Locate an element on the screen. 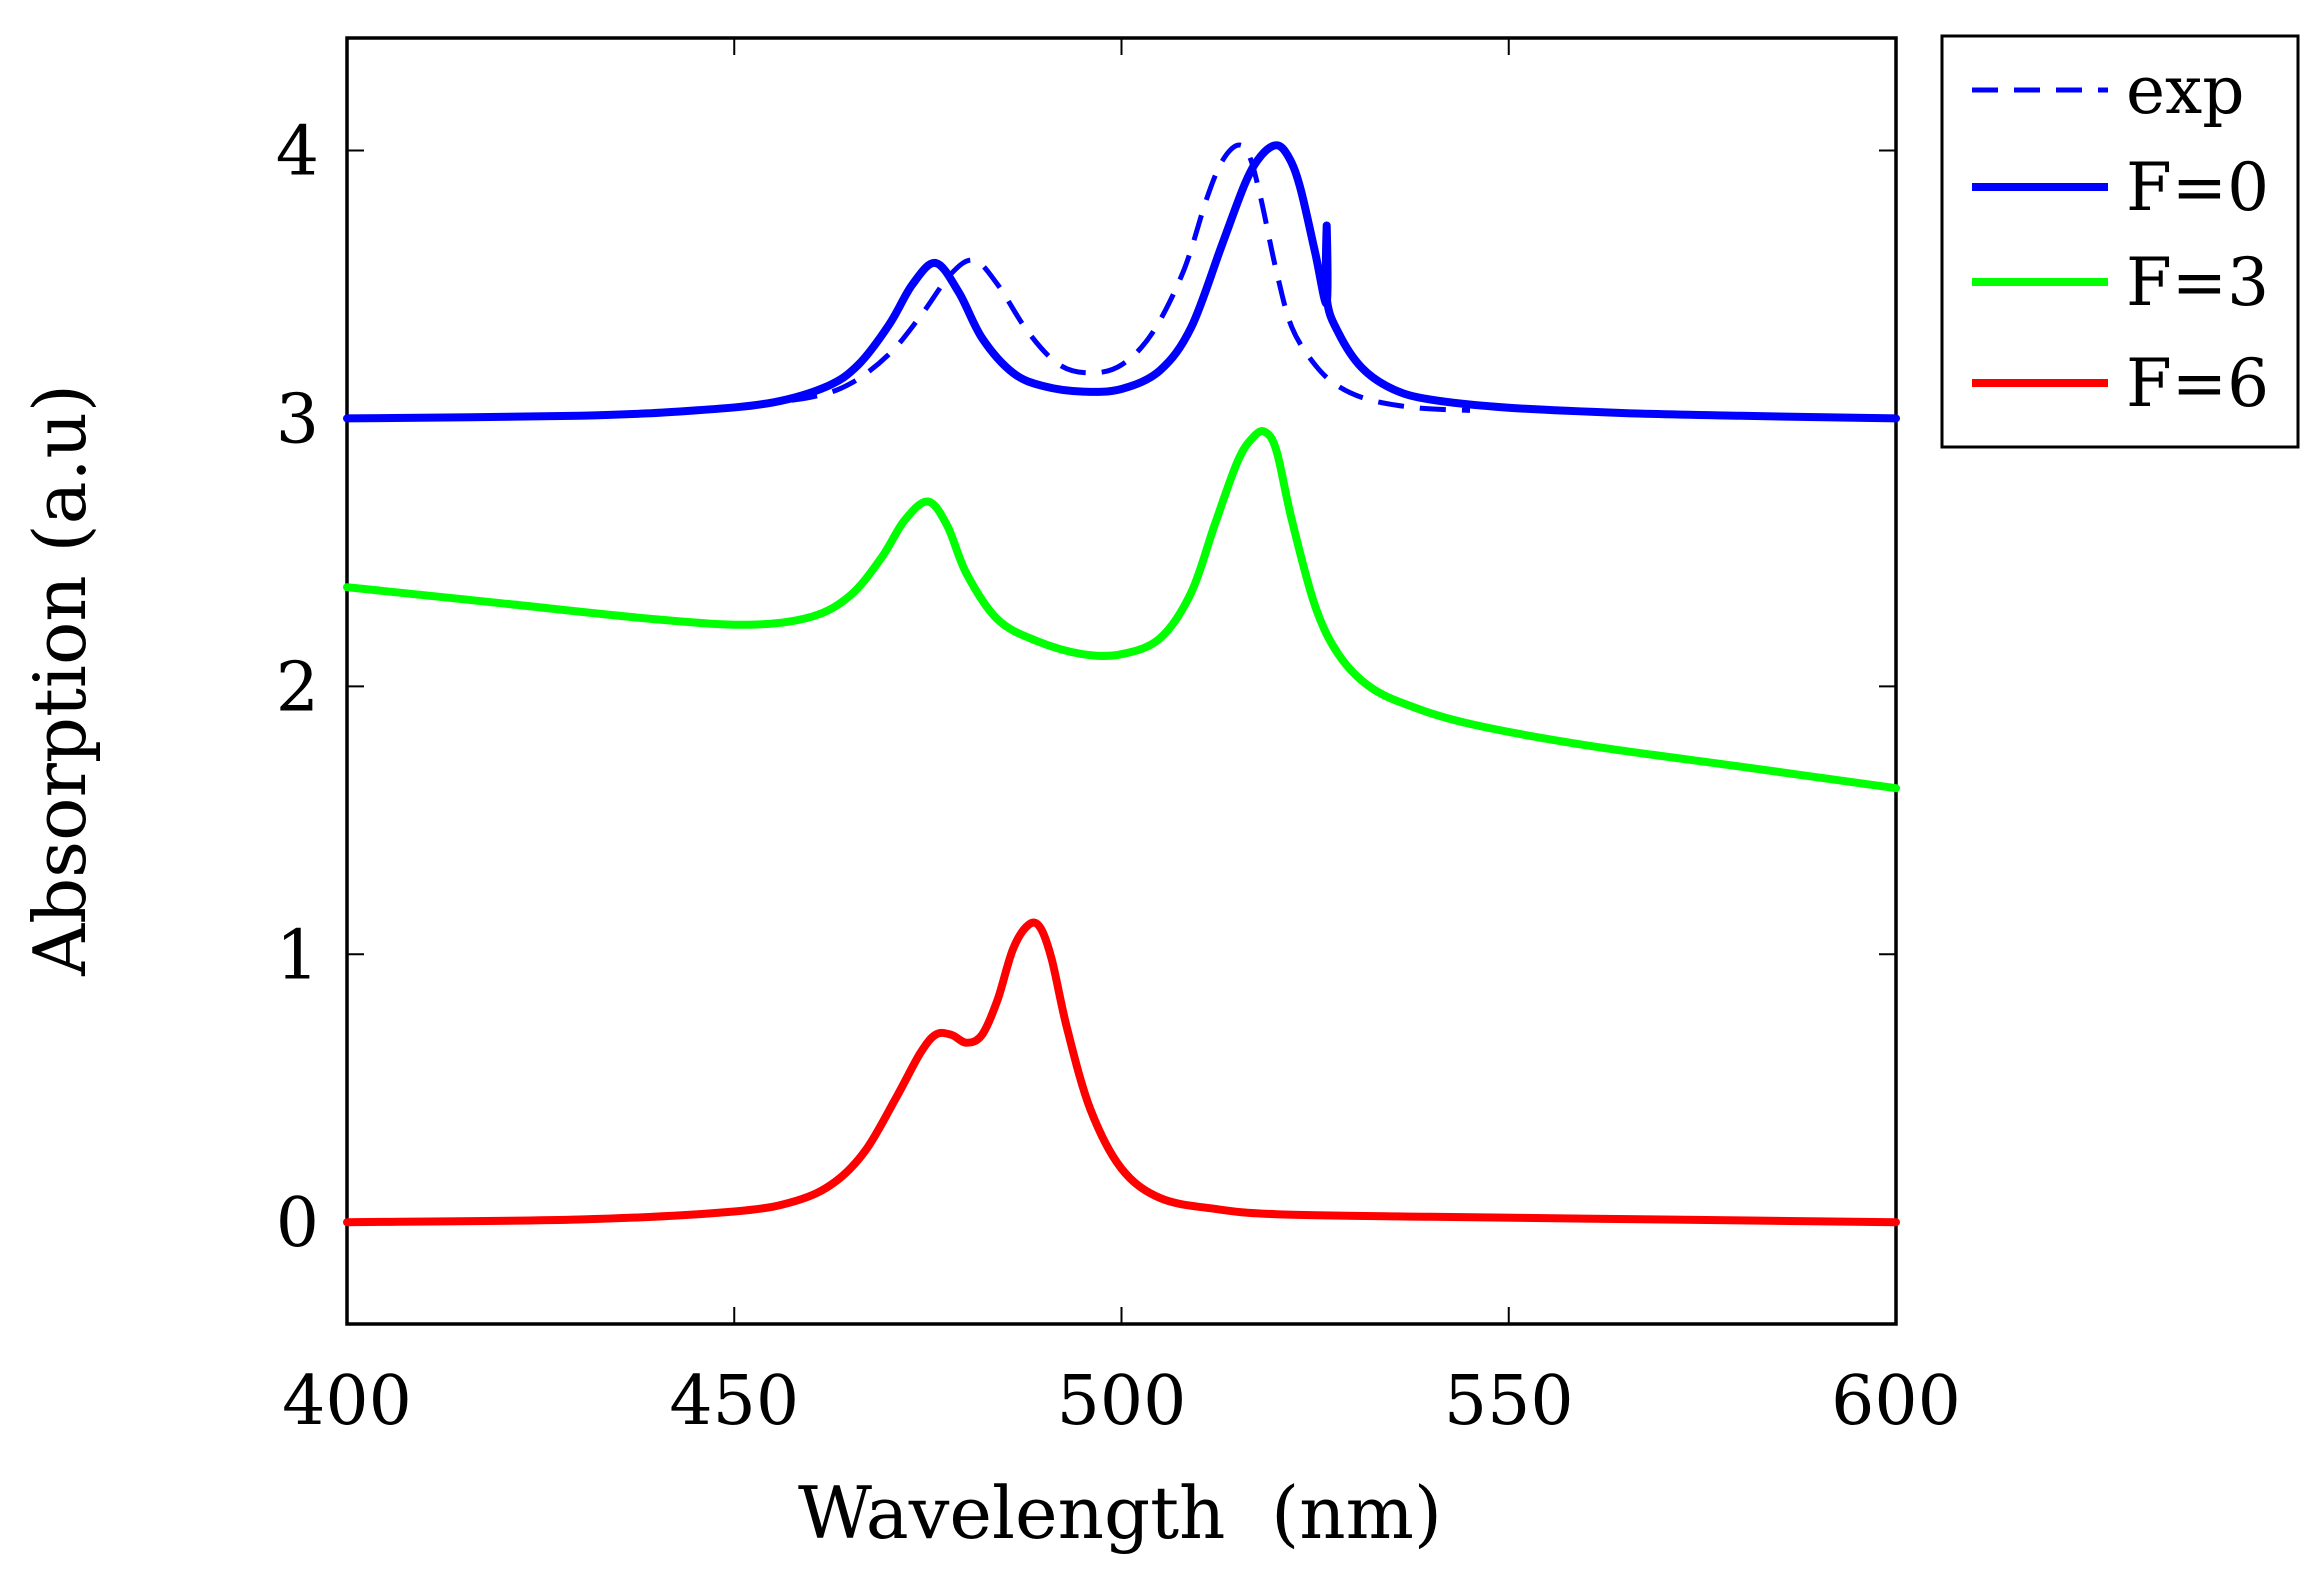  legend-label-f0: F=0 is located at coordinates (2197, 187).